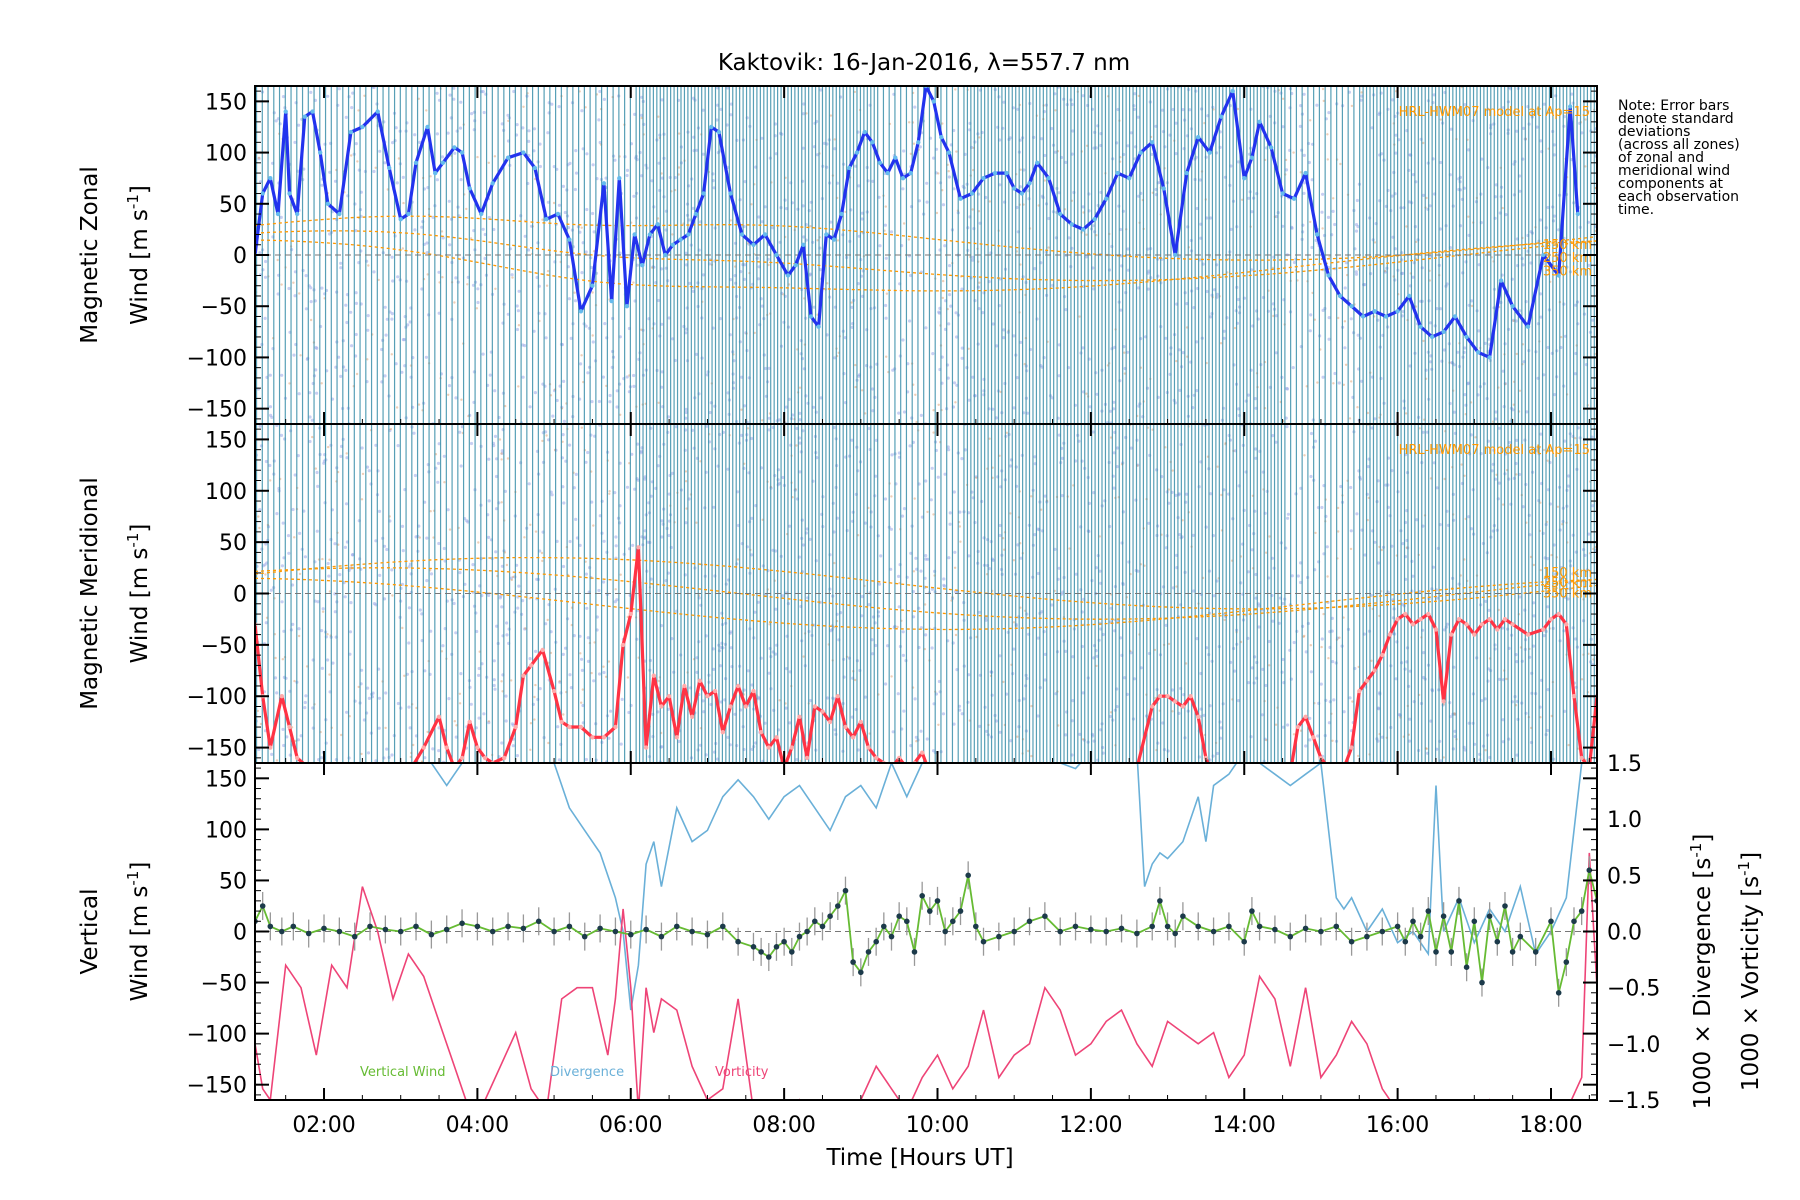  Describe the element at coordinates (138, 255) in the screenshot. I see `y-axis-label-line2: Wind [m s-1]` at that location.